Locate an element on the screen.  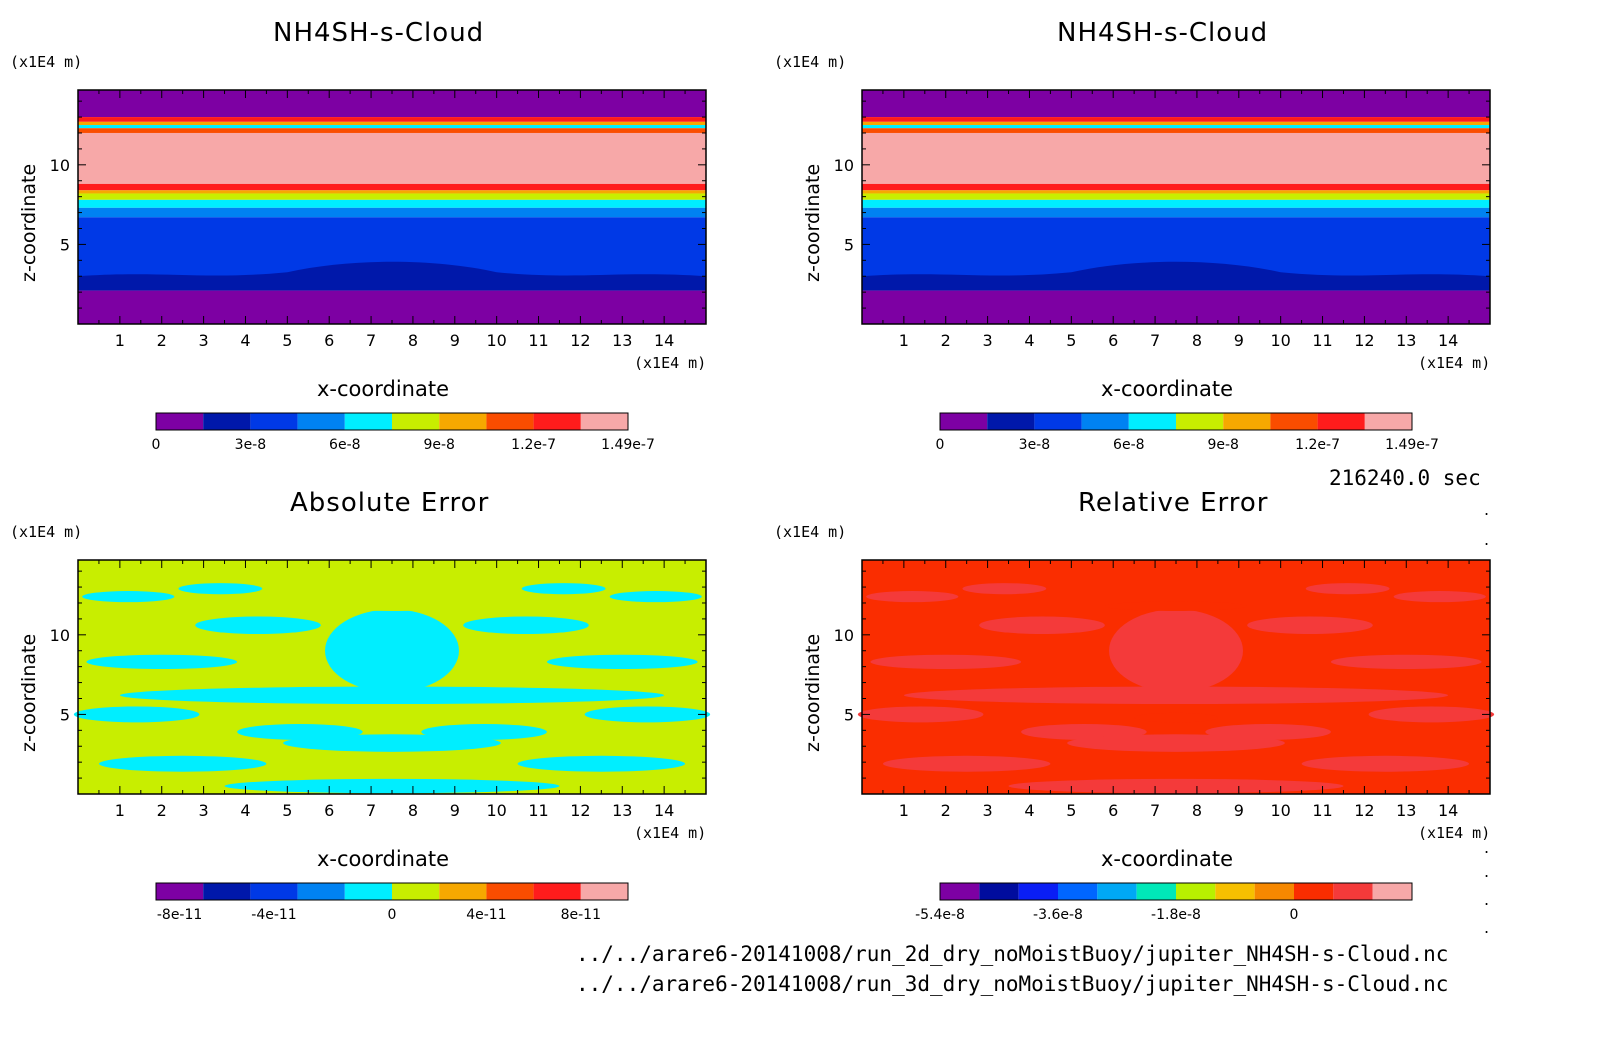
colorbar-label: 1.49e-7 is located at coordinates (1412, 445).